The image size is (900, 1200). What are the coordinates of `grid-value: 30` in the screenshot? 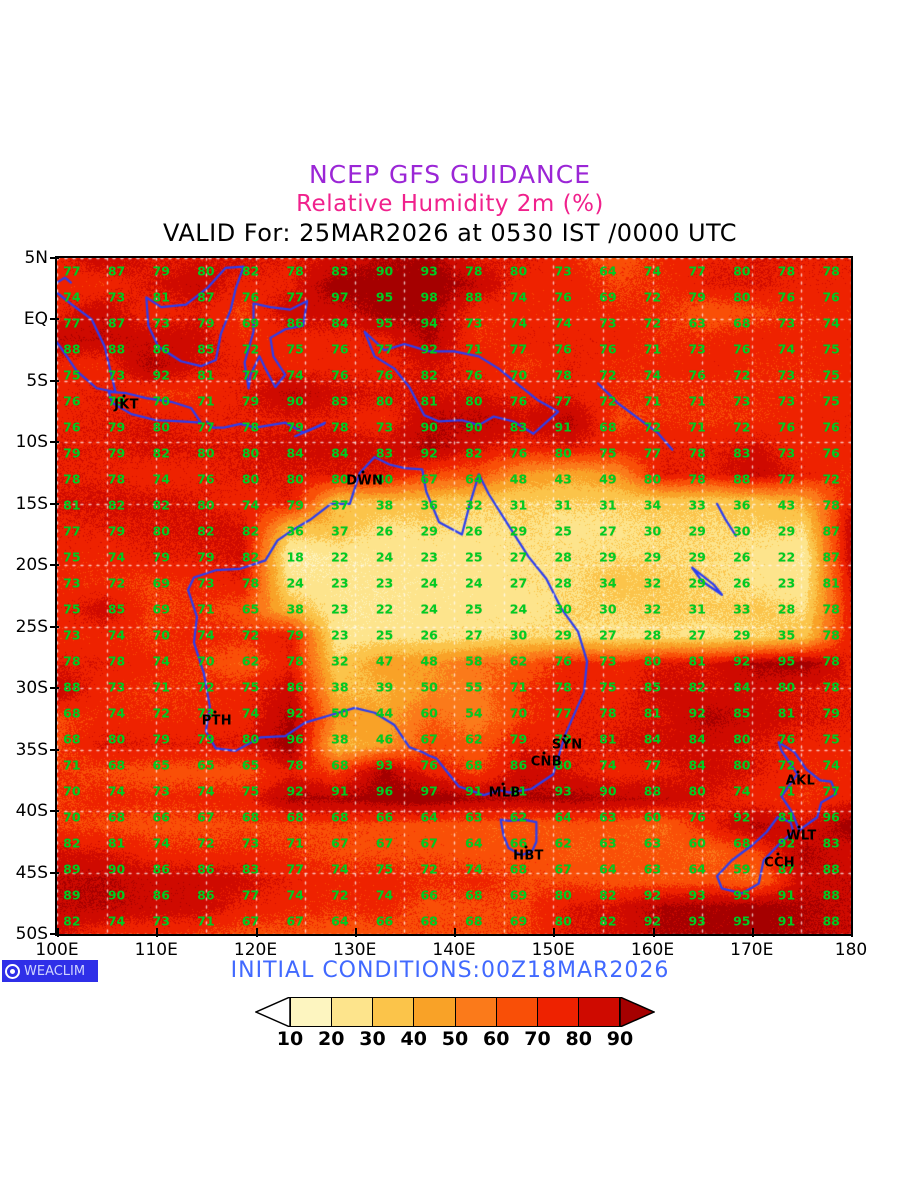 It's located at (652, 531).